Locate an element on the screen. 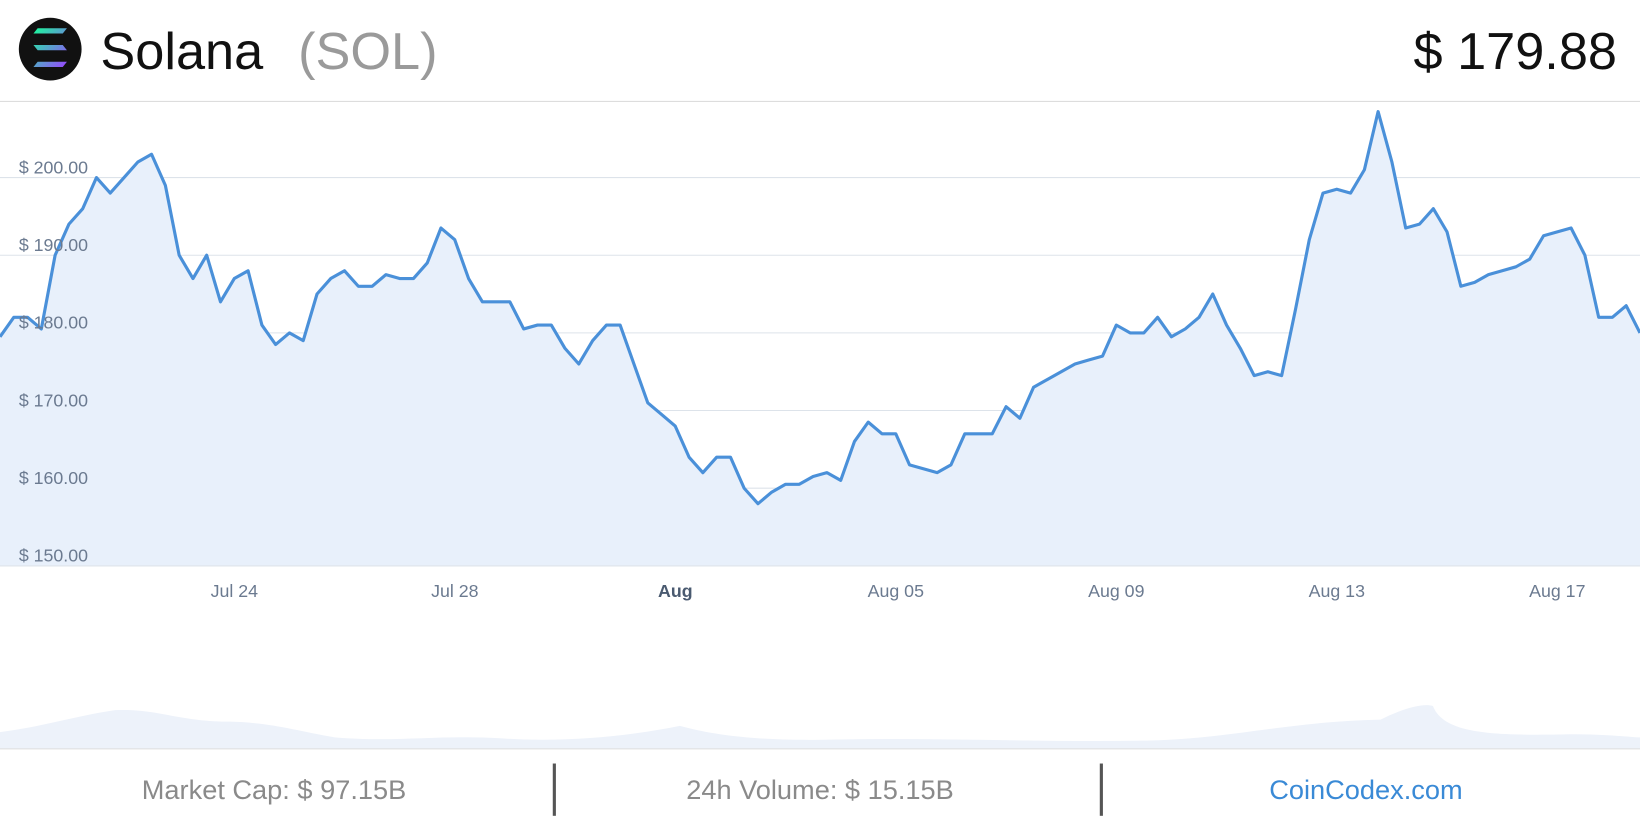 Image resolution: width=1640 pixels, height=820 pixels. market-cap: Market Cap: $ 97.15B is located at coordinates (274, 789).